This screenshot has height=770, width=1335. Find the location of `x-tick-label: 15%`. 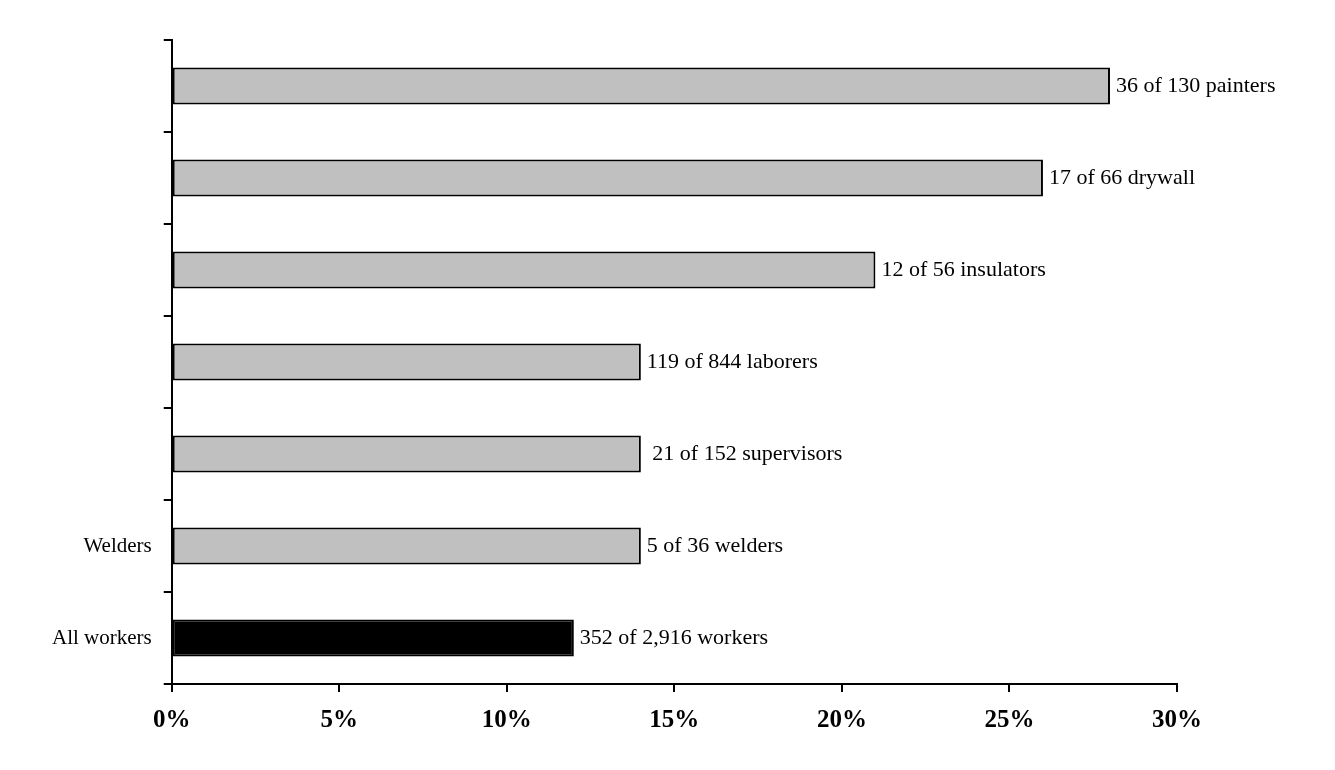

x-tick-label: 15% is located at coordinates (674, 719).